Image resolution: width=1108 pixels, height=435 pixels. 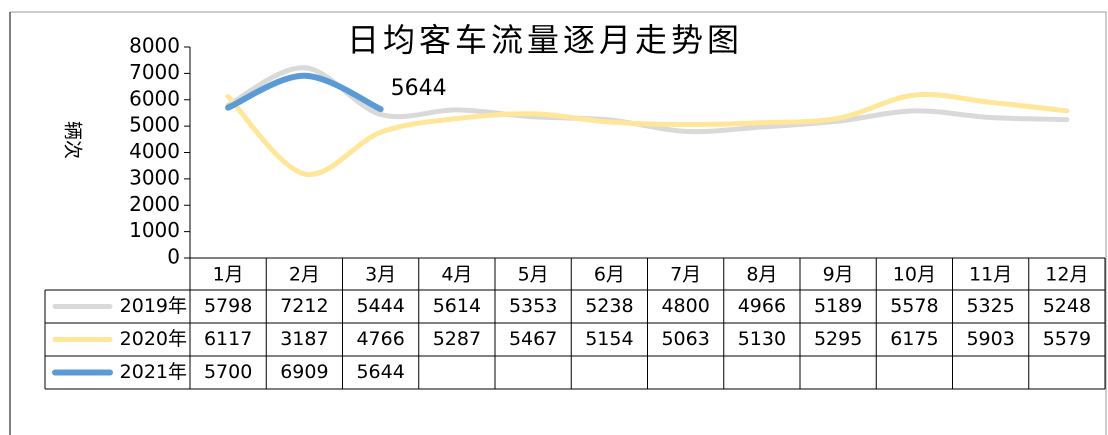 What do you see at coordinates (762, 306) in the screenshot?
I see `table-cell: 4966` at bounding box center [762, 306].